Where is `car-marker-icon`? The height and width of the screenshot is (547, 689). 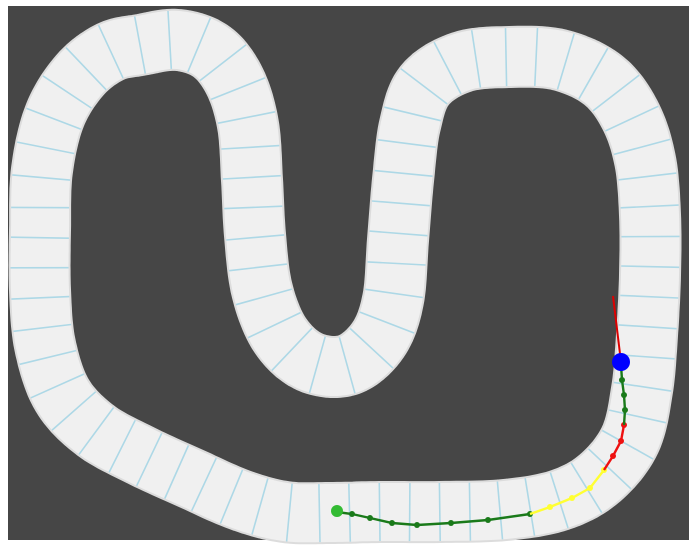 car-marker-icon is located at coordinates (621, 362).